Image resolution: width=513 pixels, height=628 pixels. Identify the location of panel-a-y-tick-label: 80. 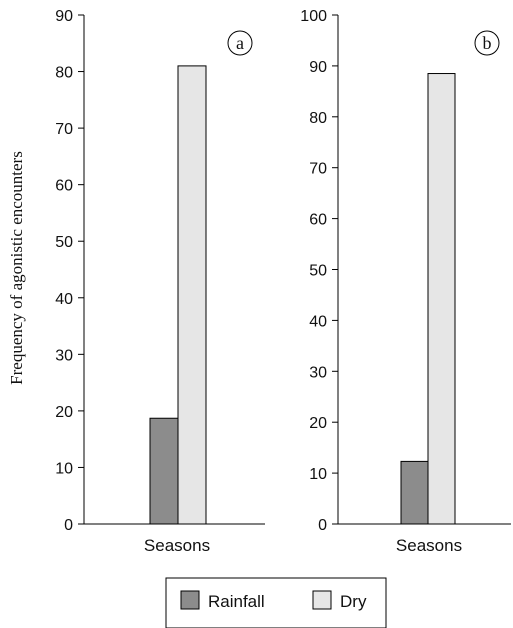
(64, 73).